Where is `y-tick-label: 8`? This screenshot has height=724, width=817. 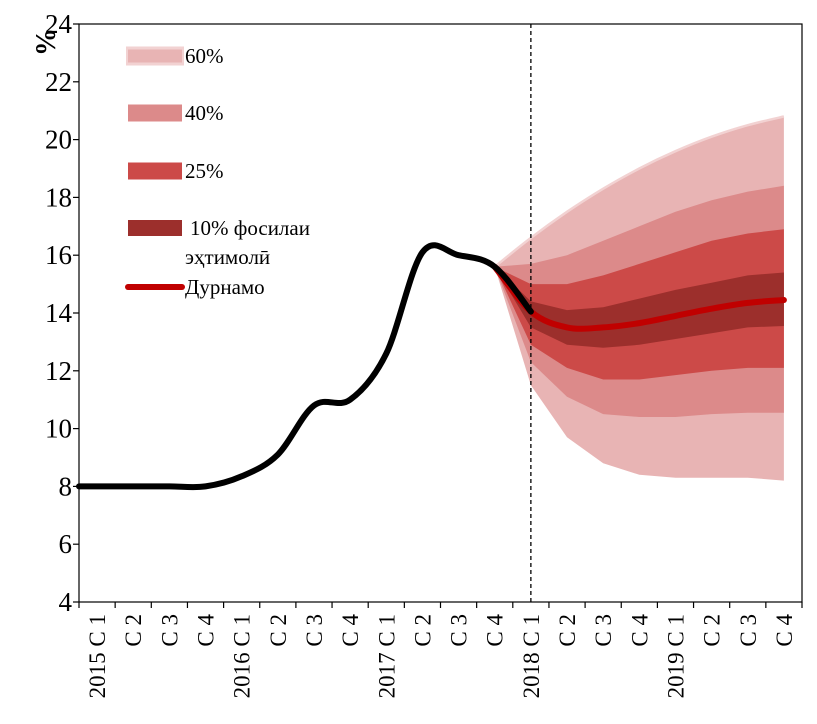
y-tick-label: 8 is located at coordinates (66, 486).